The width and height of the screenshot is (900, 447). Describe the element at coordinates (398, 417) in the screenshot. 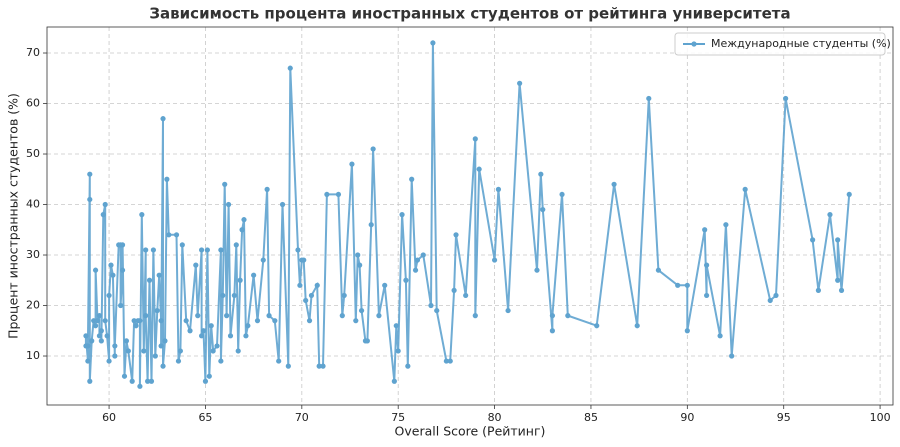

I see `x-tick-label: 75` at that location.